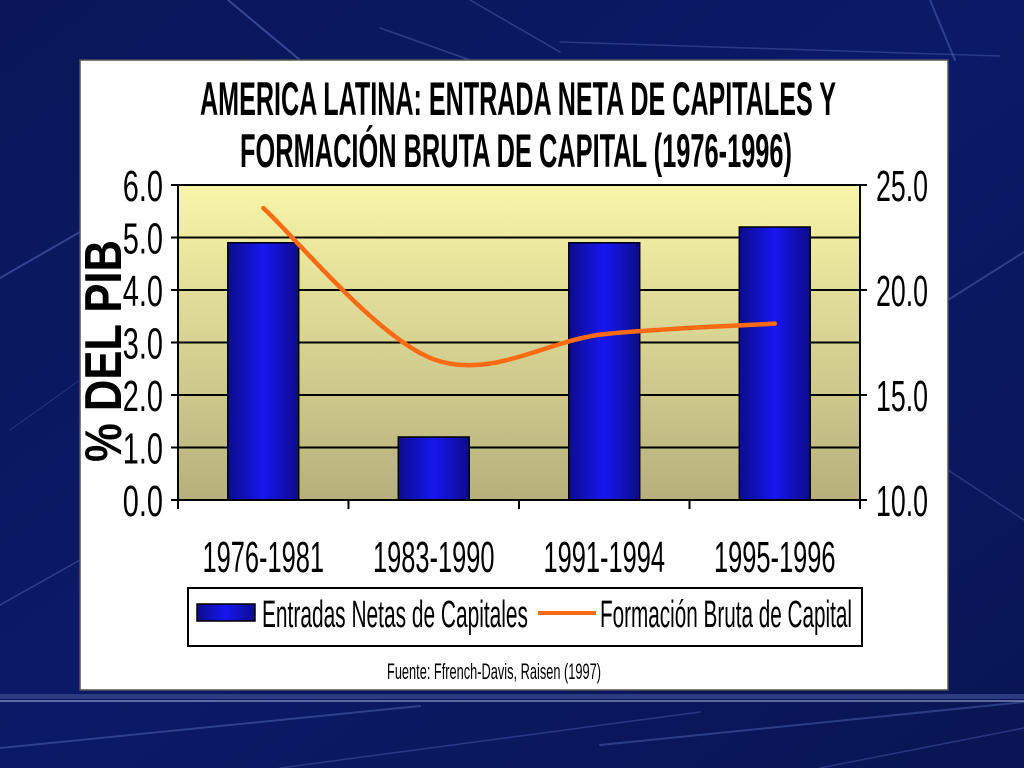 This screenshot has height=768, width=1024. Describe the element at coordinates (143, 449) in the screenshot. I see `left-axis-tick-label: 1.0` at that location.